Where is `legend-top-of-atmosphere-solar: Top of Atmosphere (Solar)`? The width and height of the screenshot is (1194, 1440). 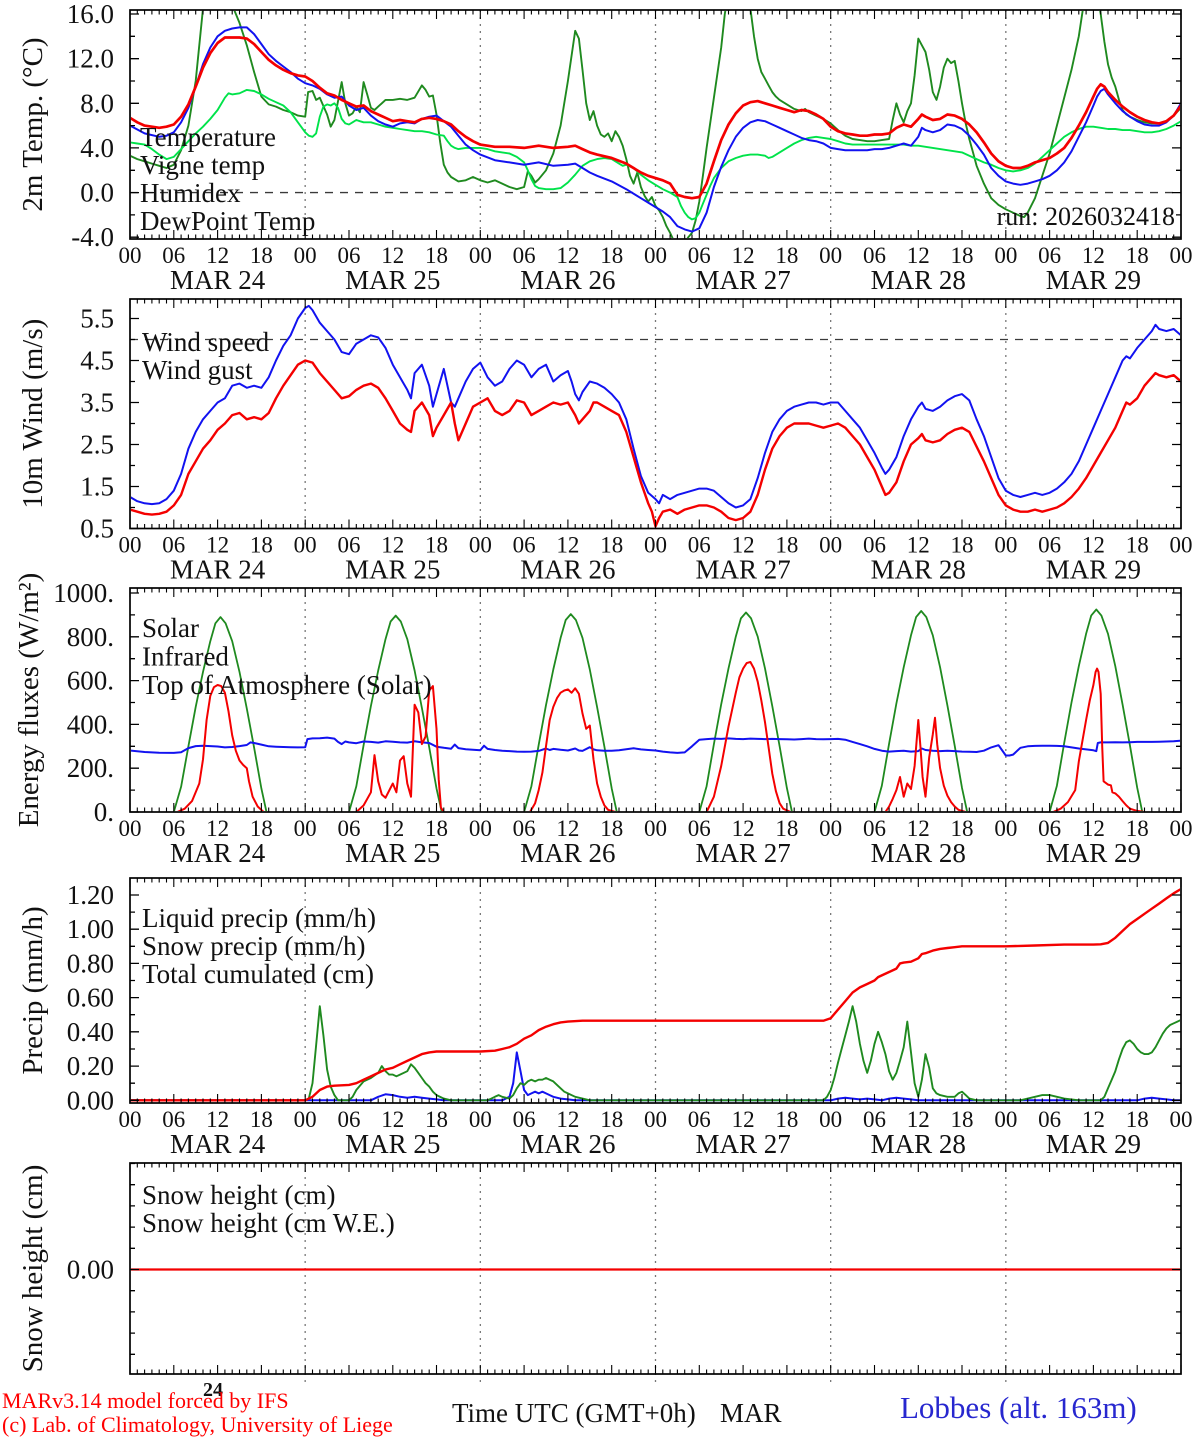 legend-top-of-atmosphere-solar: Top of Atmosphere (Solar) is located at coordinates (287, 685).